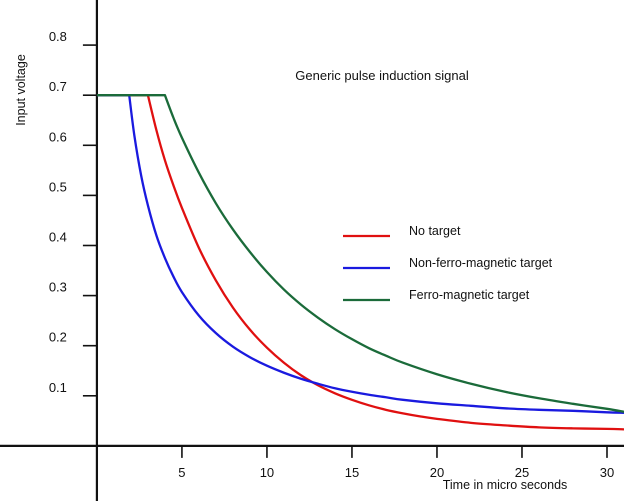 This screenshot has width=624, height=501. Describe the element at coordinates (58, 337) in the screenshot. I see `y-tick-label: 0.2` at that location.